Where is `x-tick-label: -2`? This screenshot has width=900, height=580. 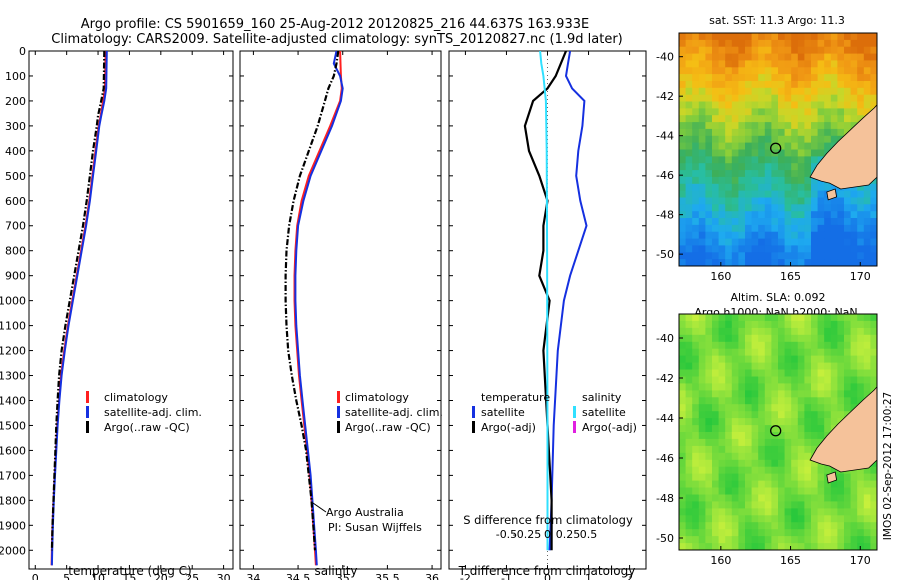 x-tick-label: -2 is located at coordinates (465, 576).